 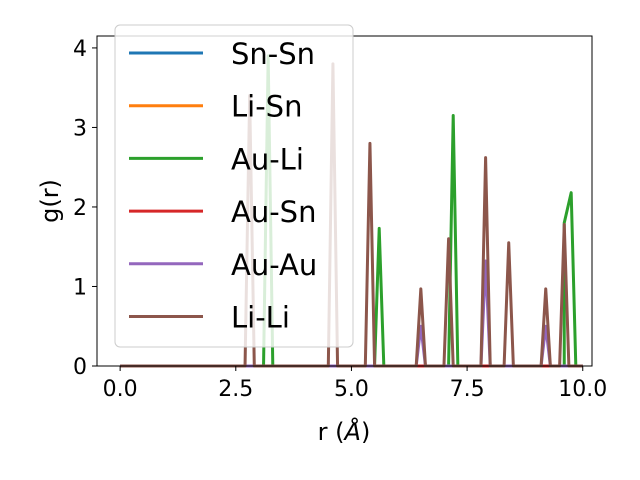 What do you see at coordinates (267, 159) in the screenshot?
I see `legend-label-au-li: Au-Li` at bounding box center [267, 159].